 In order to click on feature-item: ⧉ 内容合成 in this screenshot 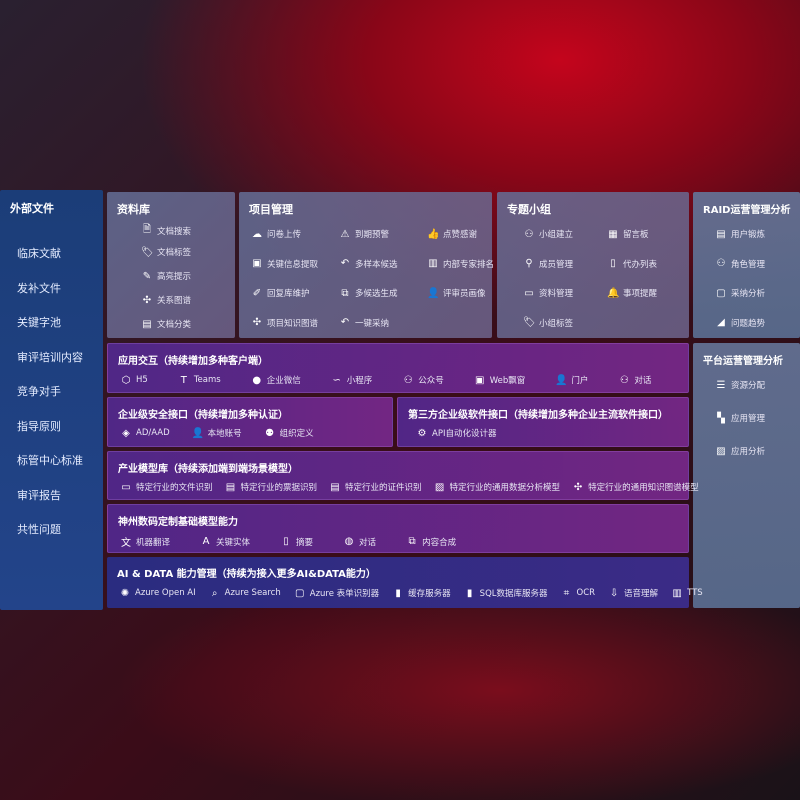, I will do `click(431, 541)`.